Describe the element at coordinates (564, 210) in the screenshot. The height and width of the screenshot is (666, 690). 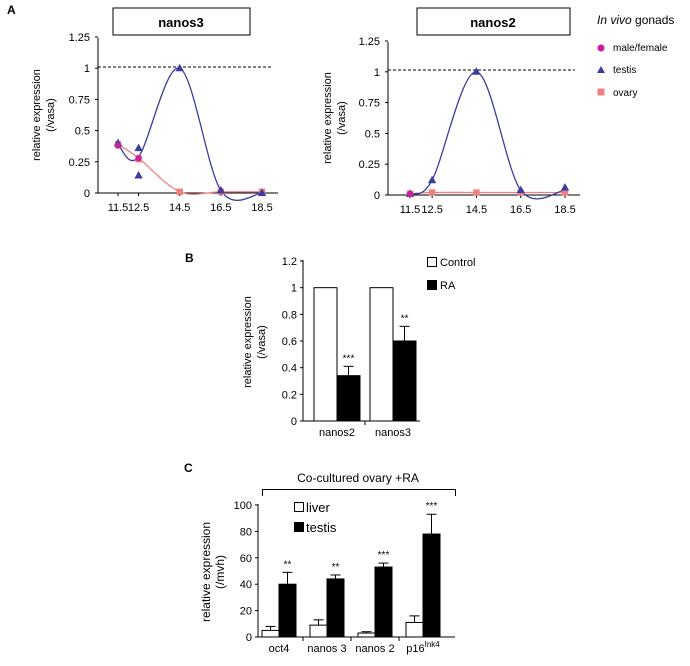
I see `x-tick-label: 18.5` at that location.